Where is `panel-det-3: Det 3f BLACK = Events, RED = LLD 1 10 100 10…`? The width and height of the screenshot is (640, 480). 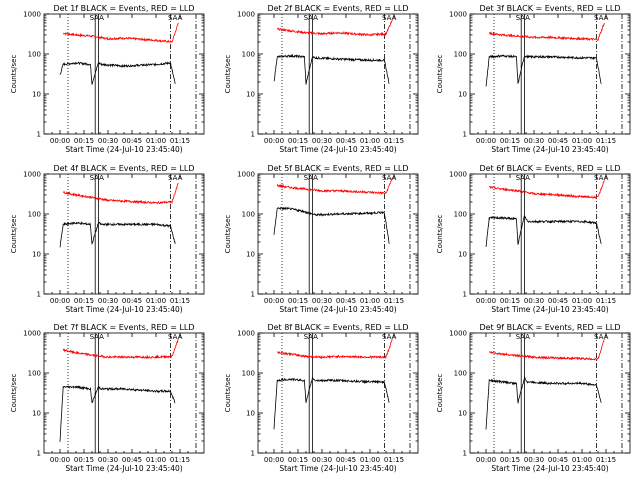 panel-det-3: Det 3f BLACK = Events, RED = LLD 1 10 100 10… is located at coordinates (533, 79).